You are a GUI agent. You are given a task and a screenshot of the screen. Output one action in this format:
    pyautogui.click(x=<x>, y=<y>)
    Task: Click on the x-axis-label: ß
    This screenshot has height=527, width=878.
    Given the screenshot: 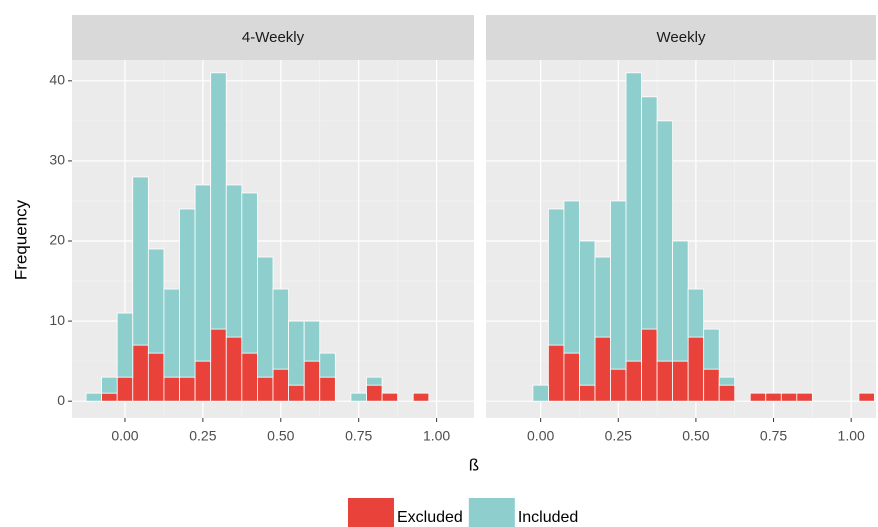 What is the action you would take?
    pyautogui.click(x=474, y=464)
    